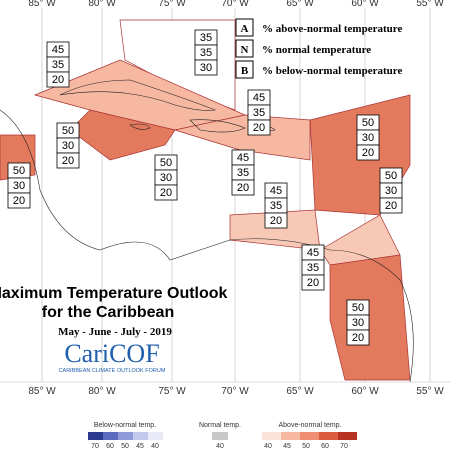  What do you see at coordinates (332, 71) in the screenshot?
I see `legend-text: % below-normal temperature` at bounding box center [332, 71].